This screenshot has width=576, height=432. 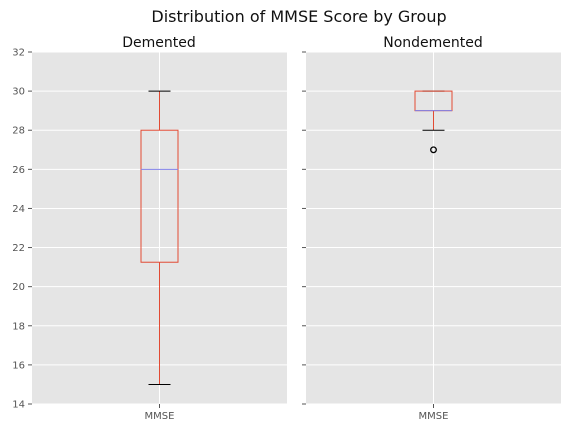 What do you see at coordinates (298, 16) in the screenshot?
I see `figure-title: Distribution of MMSE Score by Group` at bounding box center [298, 16].